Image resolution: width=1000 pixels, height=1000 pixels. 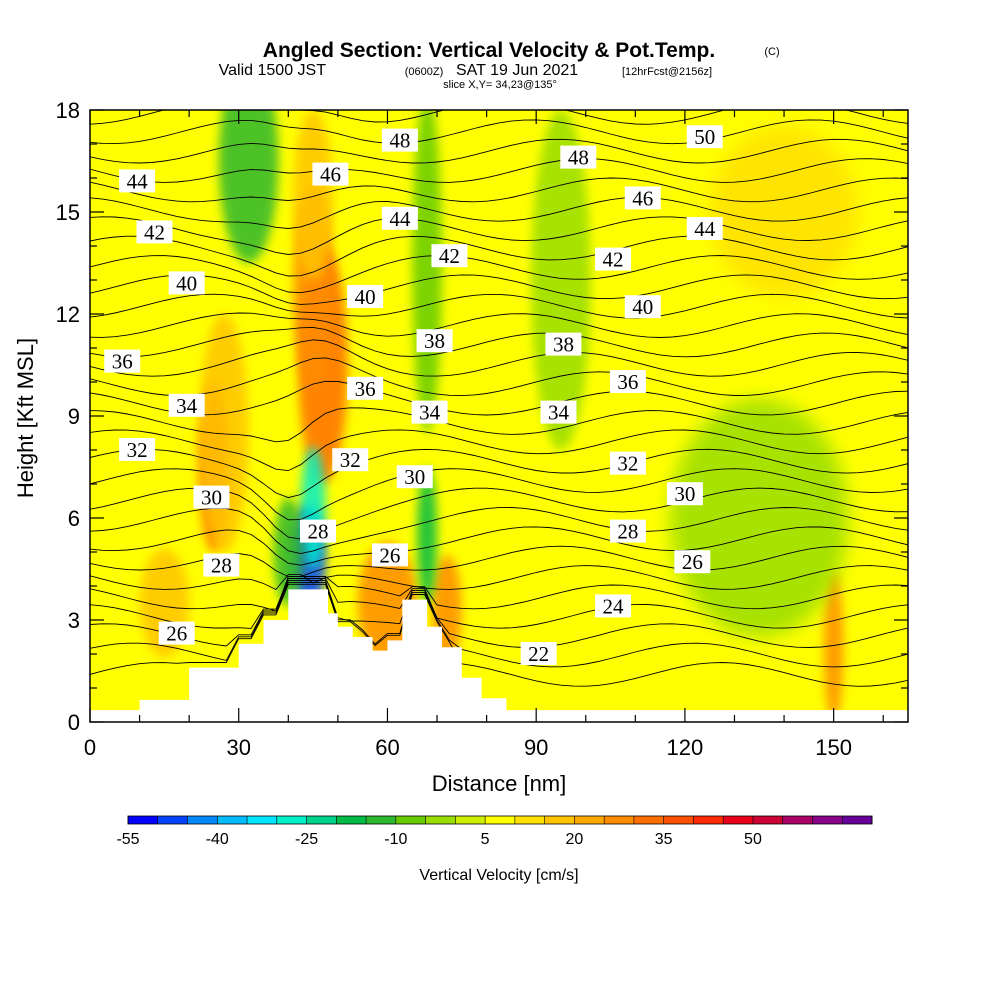 I want to click on y-tick-label: 18, so click(x=68, y=110).